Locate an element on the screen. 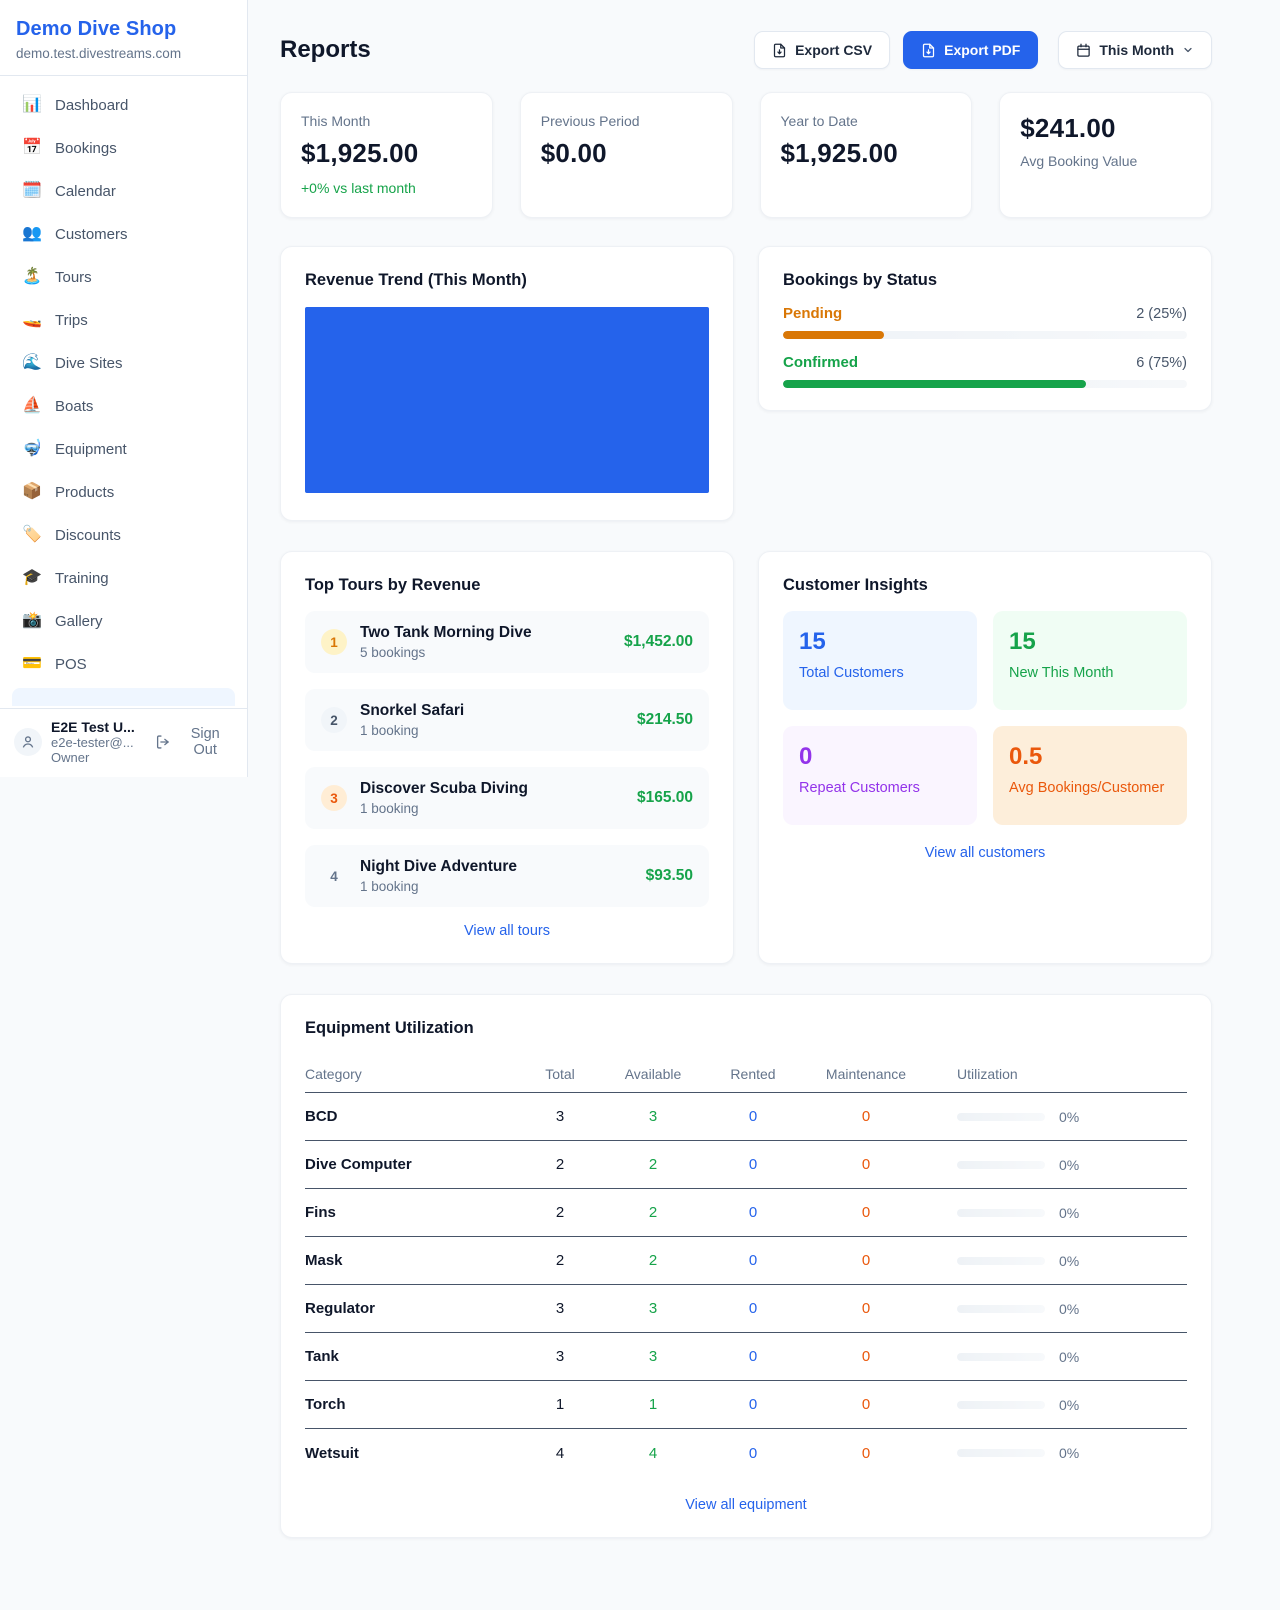 This screenshot has width=1280, height=1610. stat-value: $241.00 is located at coordinates (1068, 128).